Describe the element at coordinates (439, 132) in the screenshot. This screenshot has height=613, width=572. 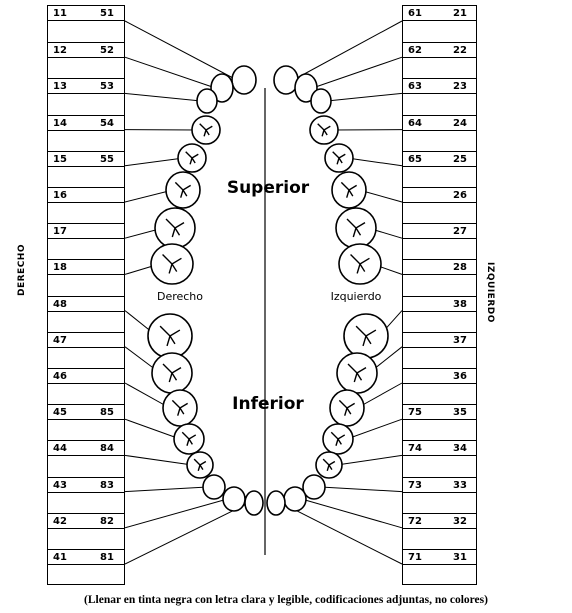
I see `tooth-row-24: 64 24` at that location.